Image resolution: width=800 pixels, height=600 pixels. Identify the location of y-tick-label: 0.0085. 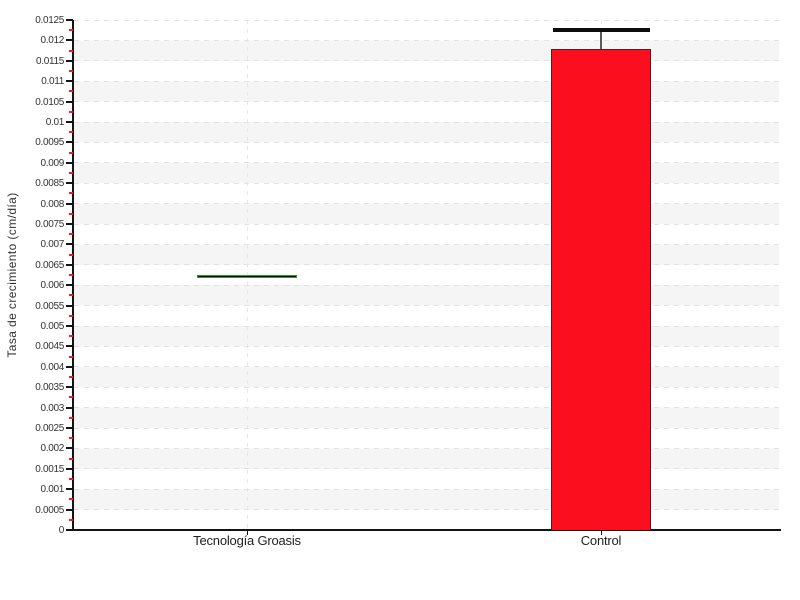
(49, 184).